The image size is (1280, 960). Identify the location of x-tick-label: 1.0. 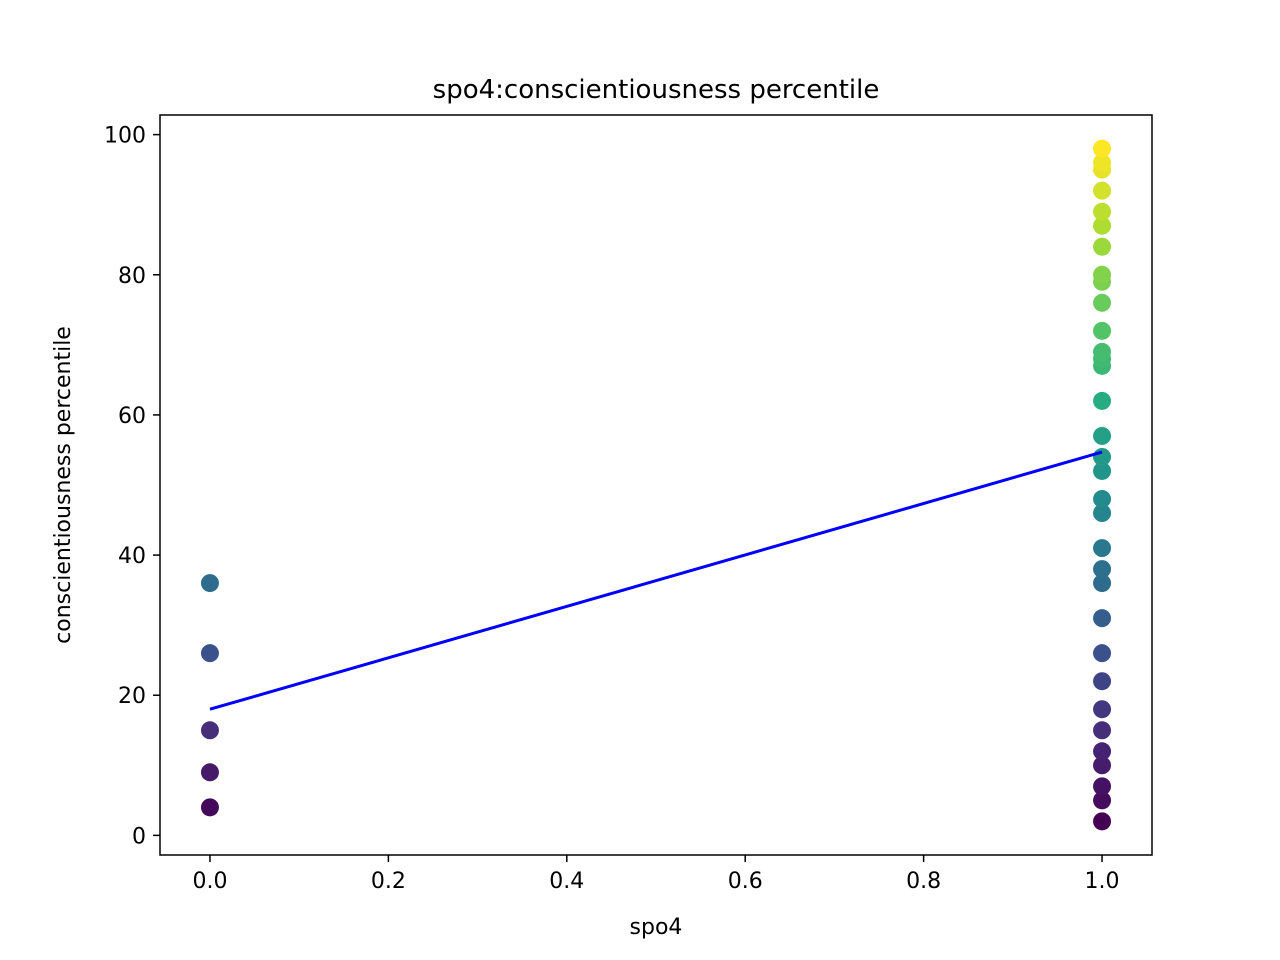
(1102, 881).